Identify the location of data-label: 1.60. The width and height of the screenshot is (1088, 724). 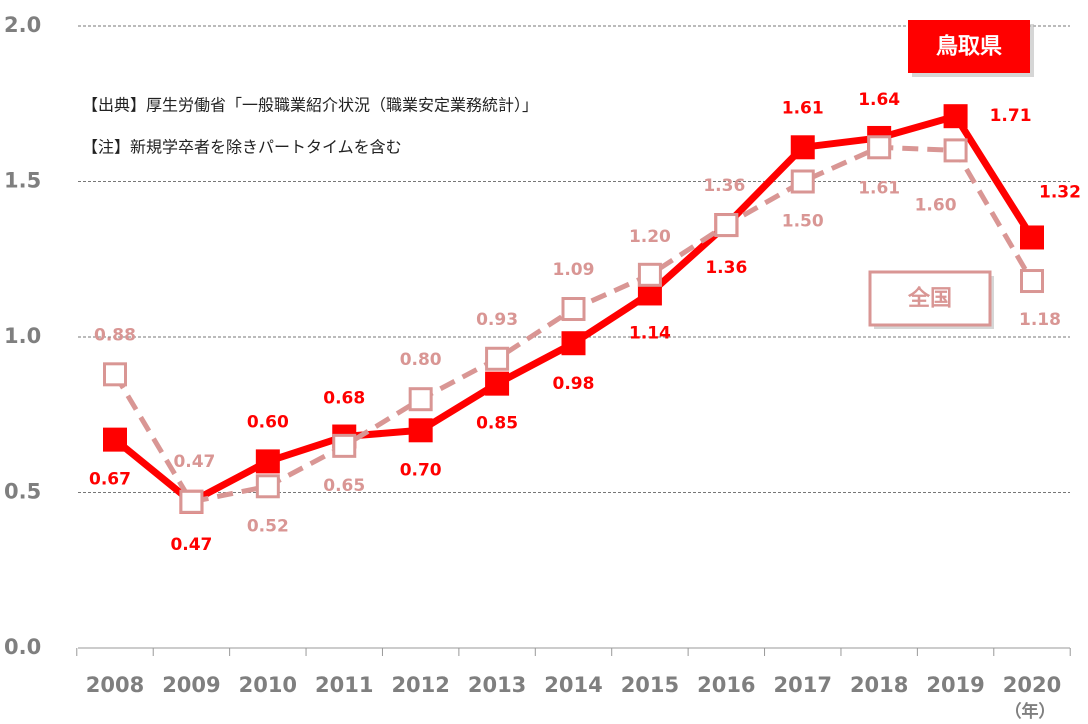
(936, 205).